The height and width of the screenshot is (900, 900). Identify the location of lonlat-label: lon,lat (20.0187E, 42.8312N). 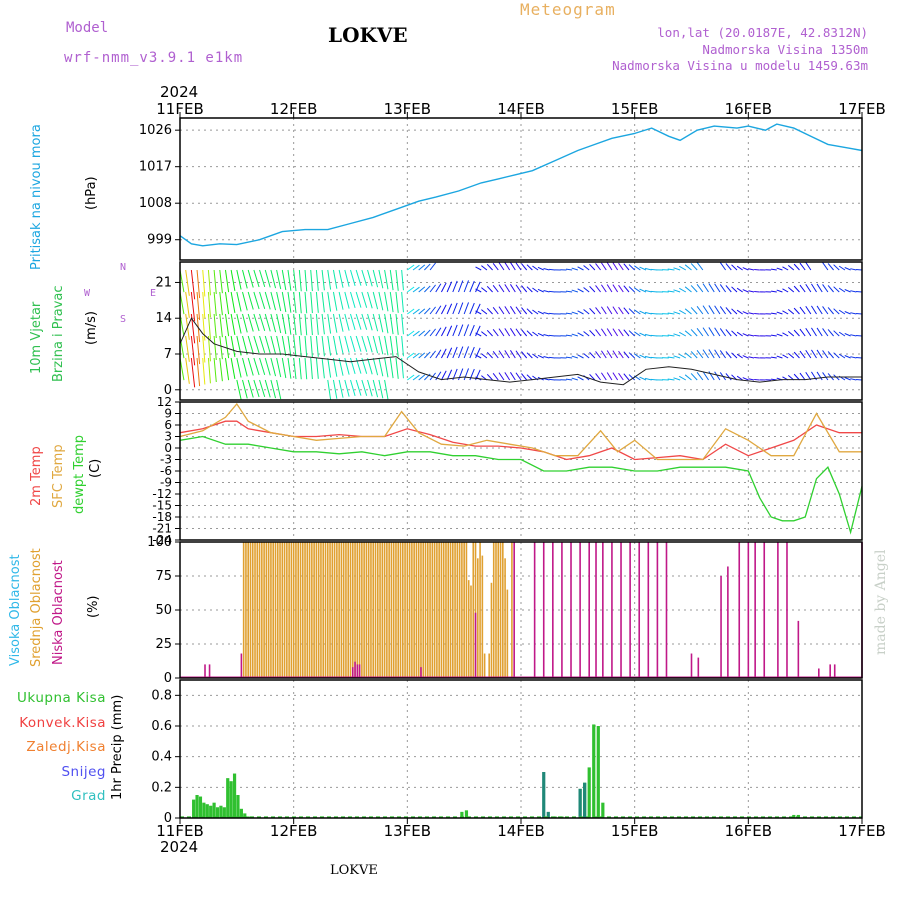
(762, 32).